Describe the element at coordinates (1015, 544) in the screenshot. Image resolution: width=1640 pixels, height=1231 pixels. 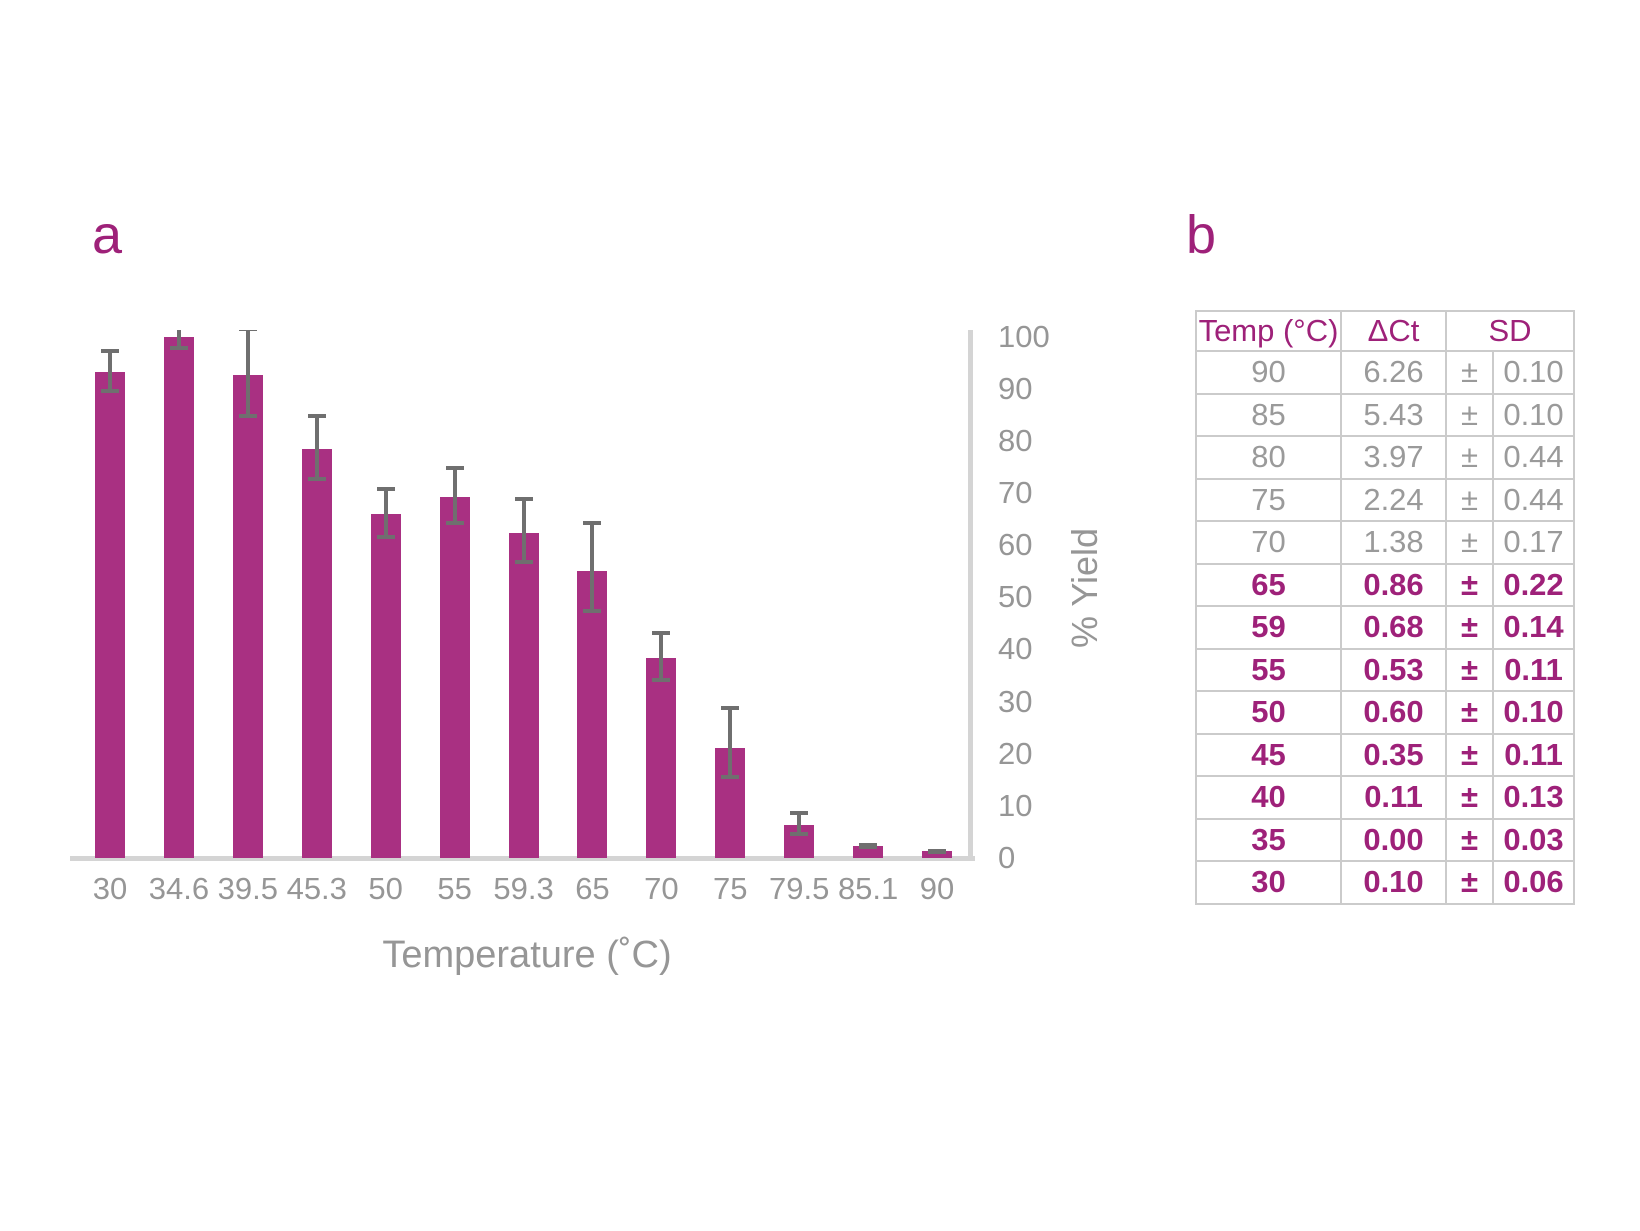
I see `y-tick-label: 60` at that location.